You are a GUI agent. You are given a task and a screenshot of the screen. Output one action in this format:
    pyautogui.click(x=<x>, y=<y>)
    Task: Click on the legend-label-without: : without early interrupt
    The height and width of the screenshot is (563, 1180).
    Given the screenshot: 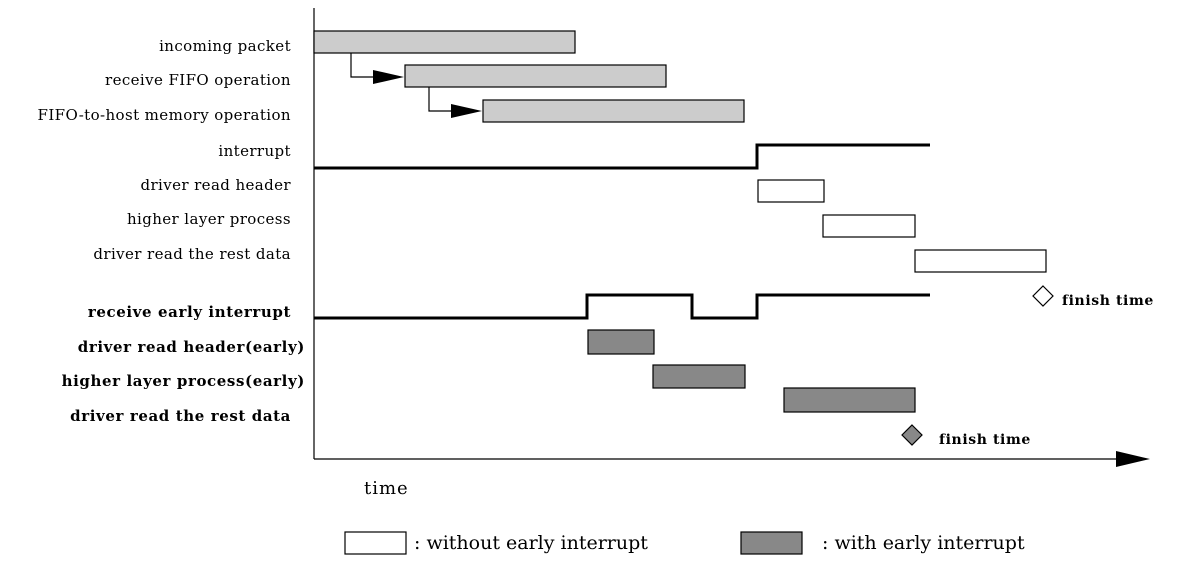 What is the action you would take?
    pyautogui.click(x=531, y=543)
    